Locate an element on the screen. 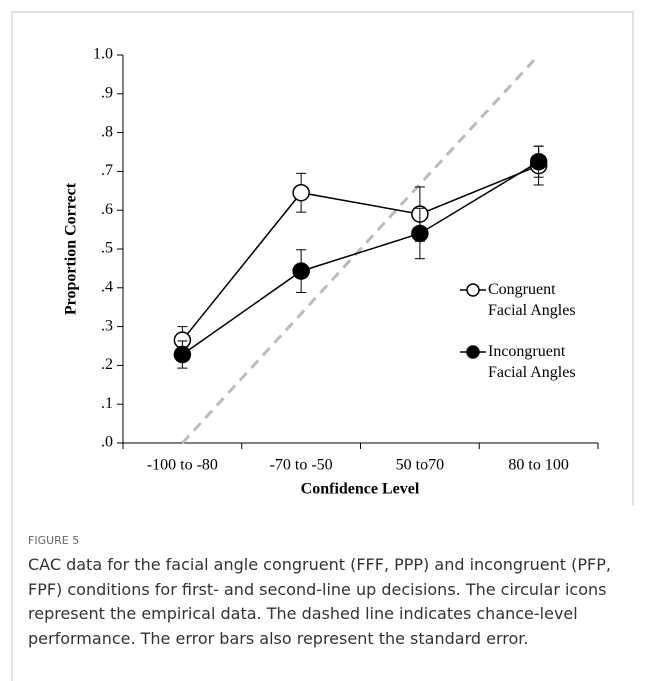 This screenshot has height=681, width=648. x-tick-label: -70 to -50 is located at coordinates (301, 465).